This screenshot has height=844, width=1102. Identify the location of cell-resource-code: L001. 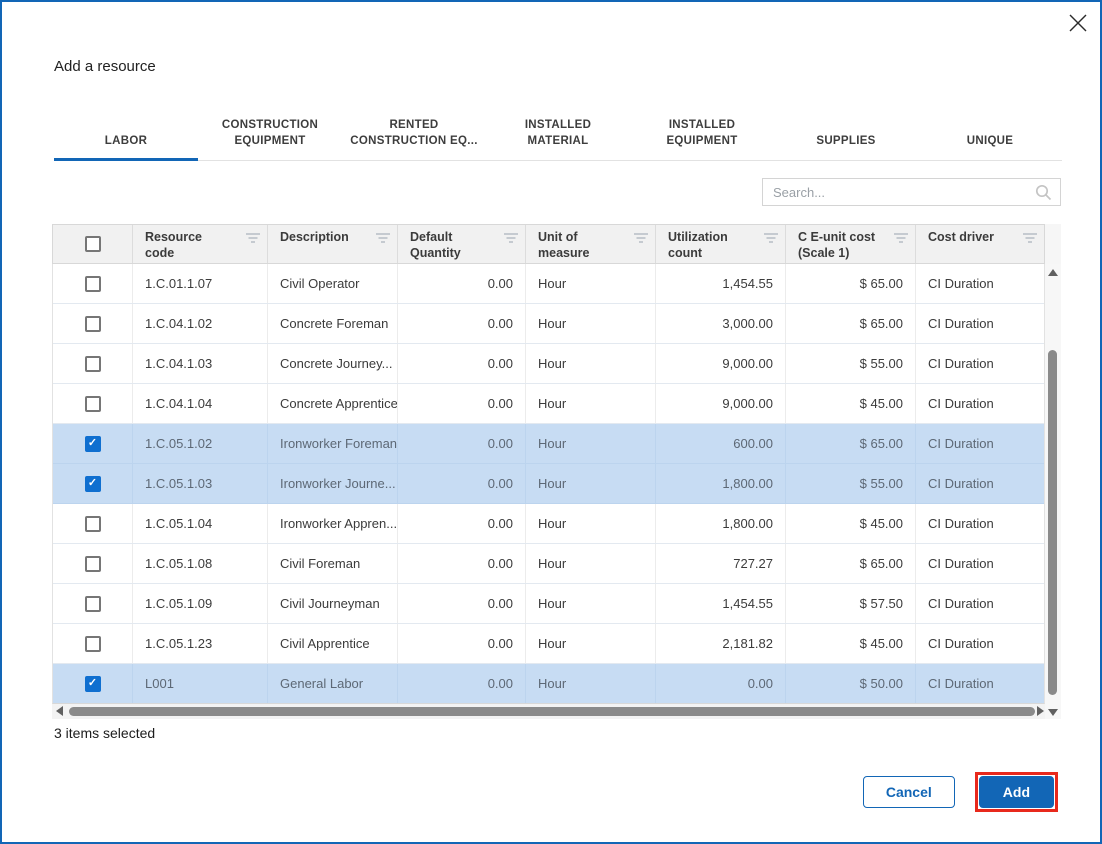
(200, 683).